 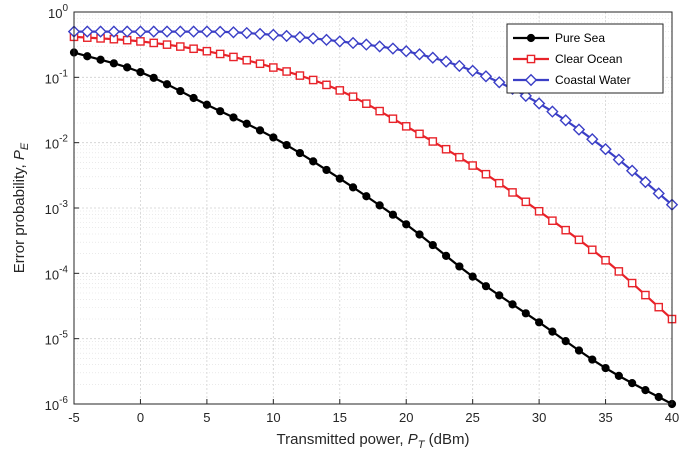 I want to click on legend: Pure Sea Clear Ocean Coastal Water, so click(x=585, y=58).